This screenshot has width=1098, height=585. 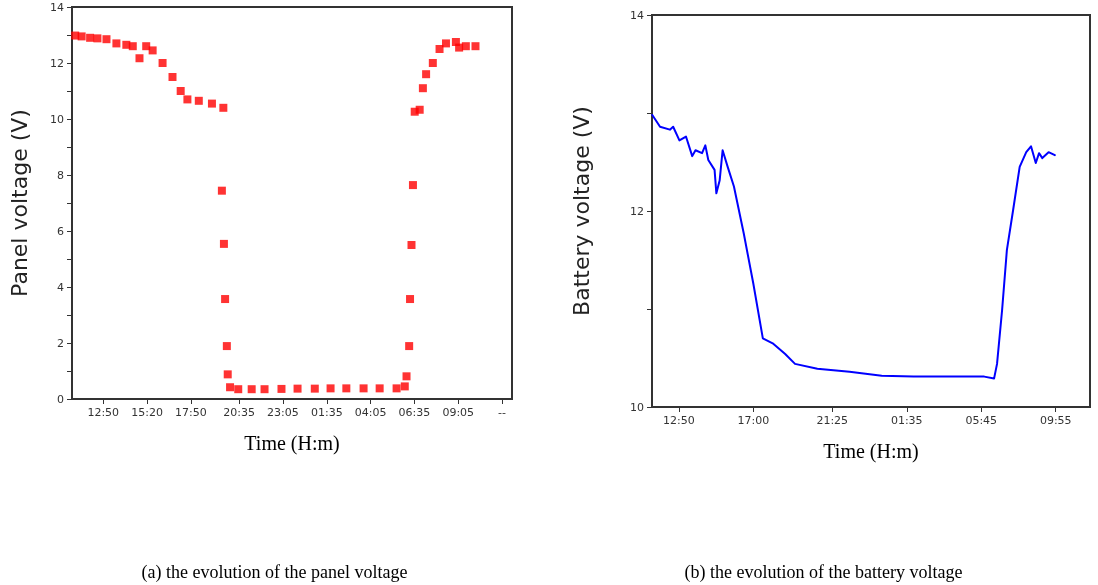 What do you see at coordinates (458, 412) in the screenshot?
I see `x-tick-label: 09:05` at bounding box center [458, 412].